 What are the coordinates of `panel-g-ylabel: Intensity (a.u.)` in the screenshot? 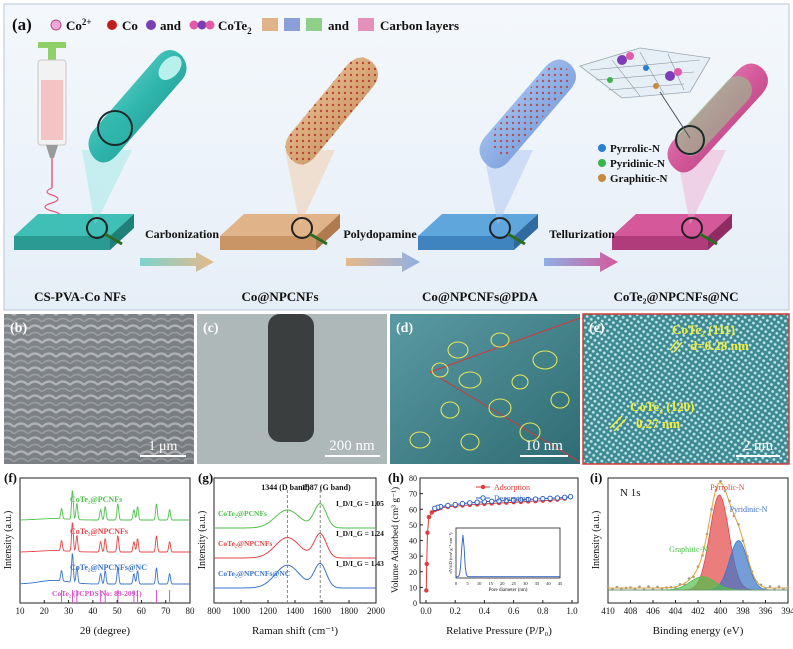 It's located at (202, 540).